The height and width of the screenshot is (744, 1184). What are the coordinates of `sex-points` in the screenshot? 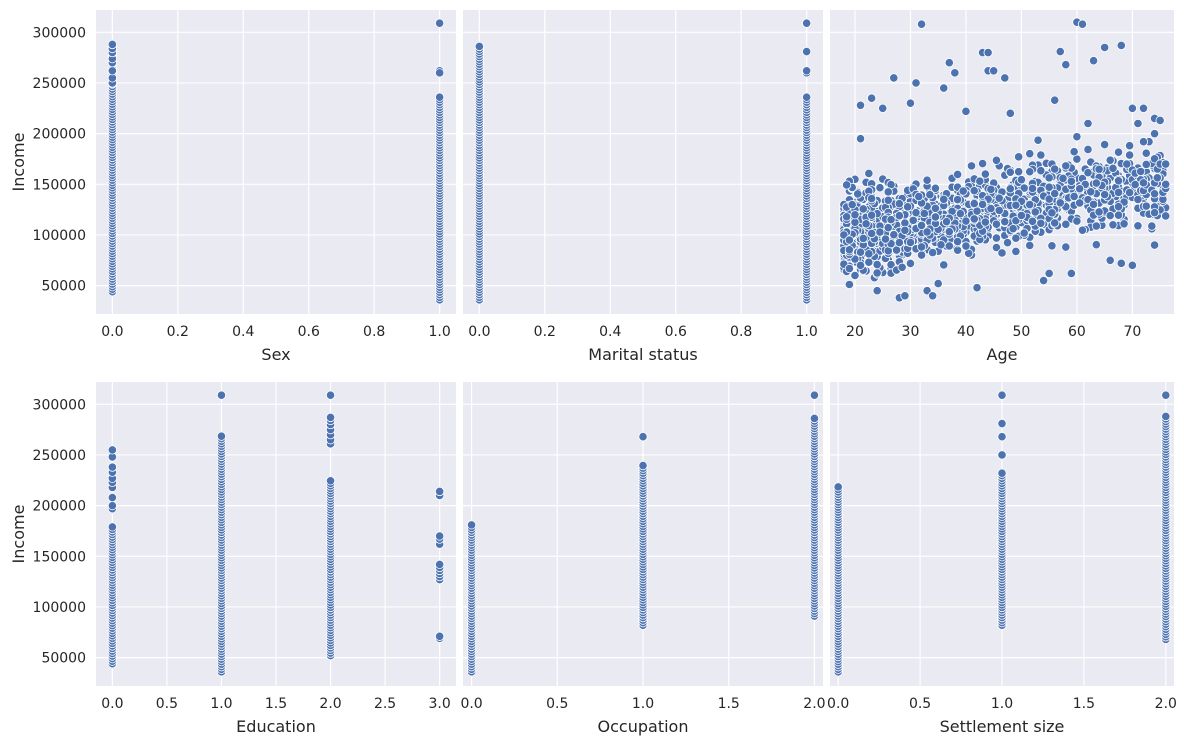 It's located at (276, 161).